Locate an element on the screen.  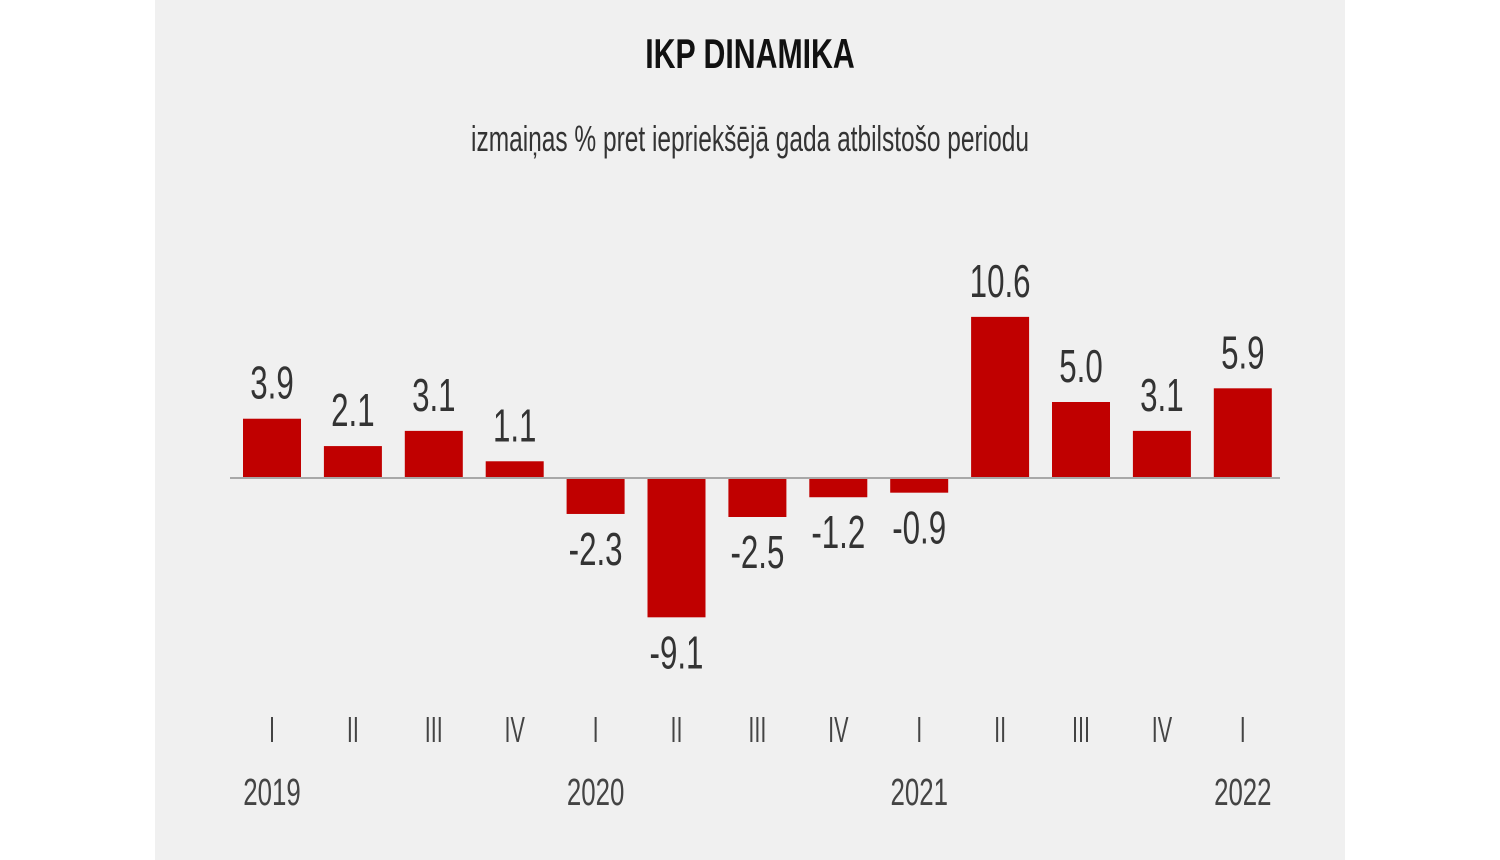
value-label-12: 5.9 is located at coordinates (1242, 352).